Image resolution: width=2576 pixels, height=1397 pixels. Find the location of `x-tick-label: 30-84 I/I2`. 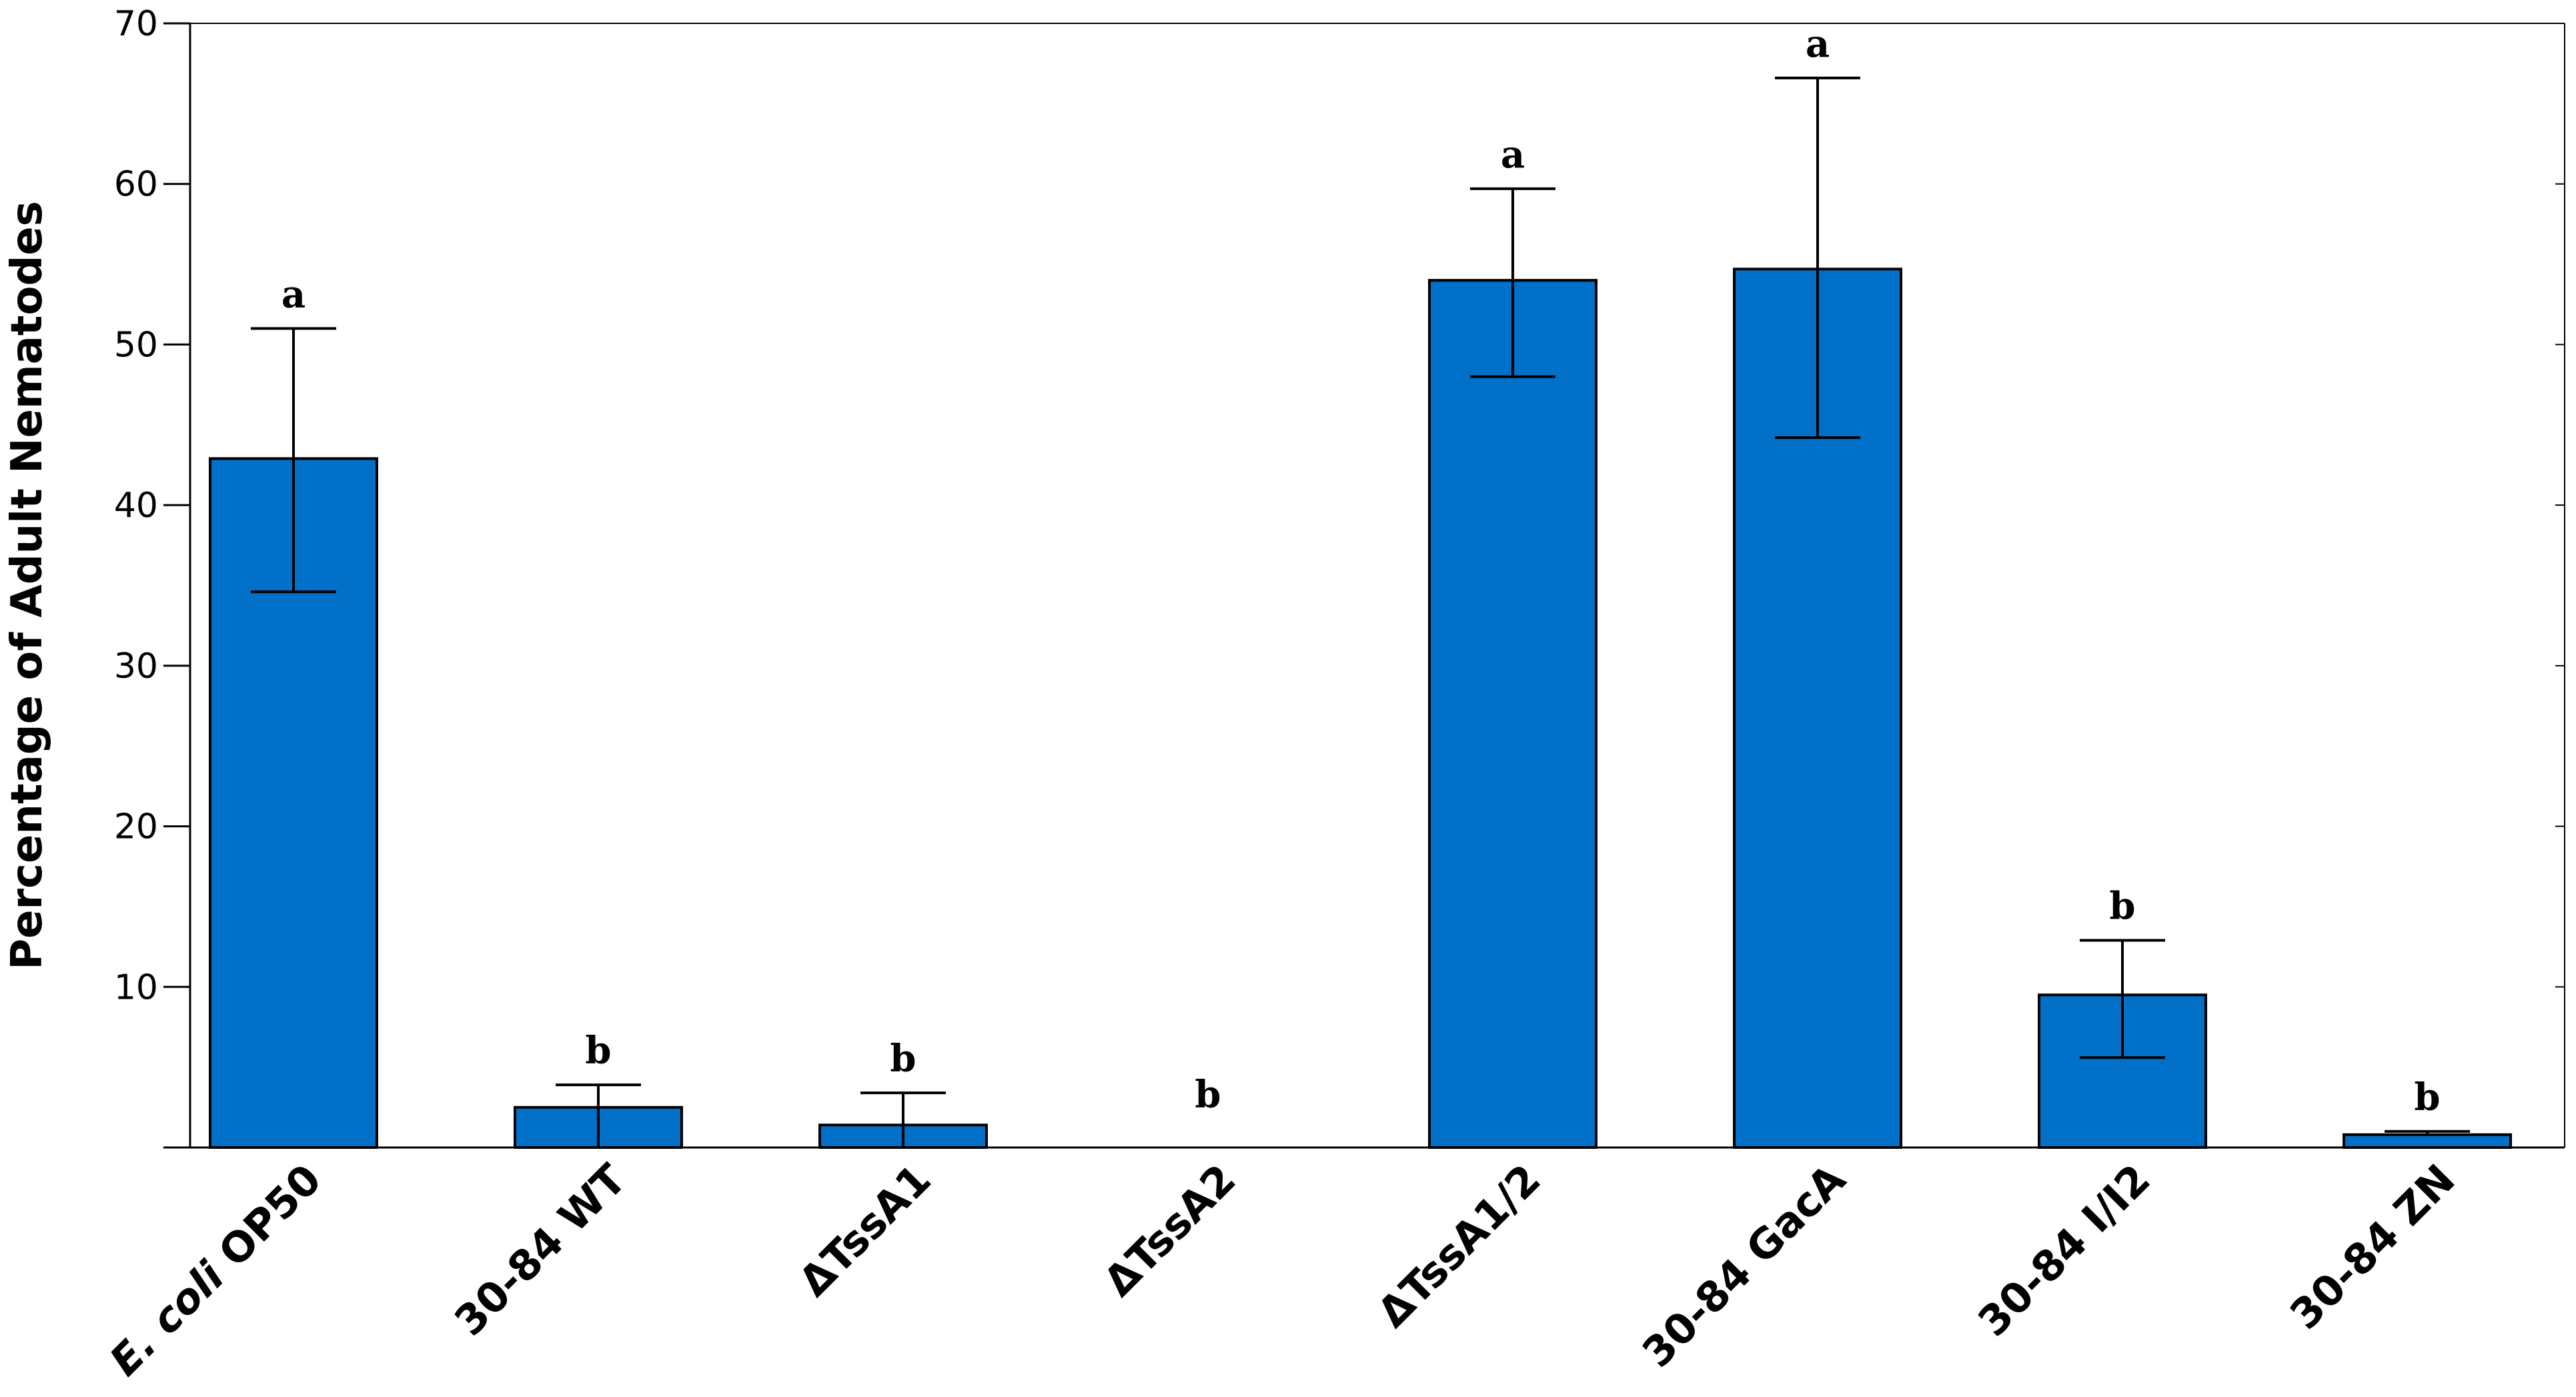

x-tick-label: 30-84 I/I2 is located at coordinates (2063, 1250).